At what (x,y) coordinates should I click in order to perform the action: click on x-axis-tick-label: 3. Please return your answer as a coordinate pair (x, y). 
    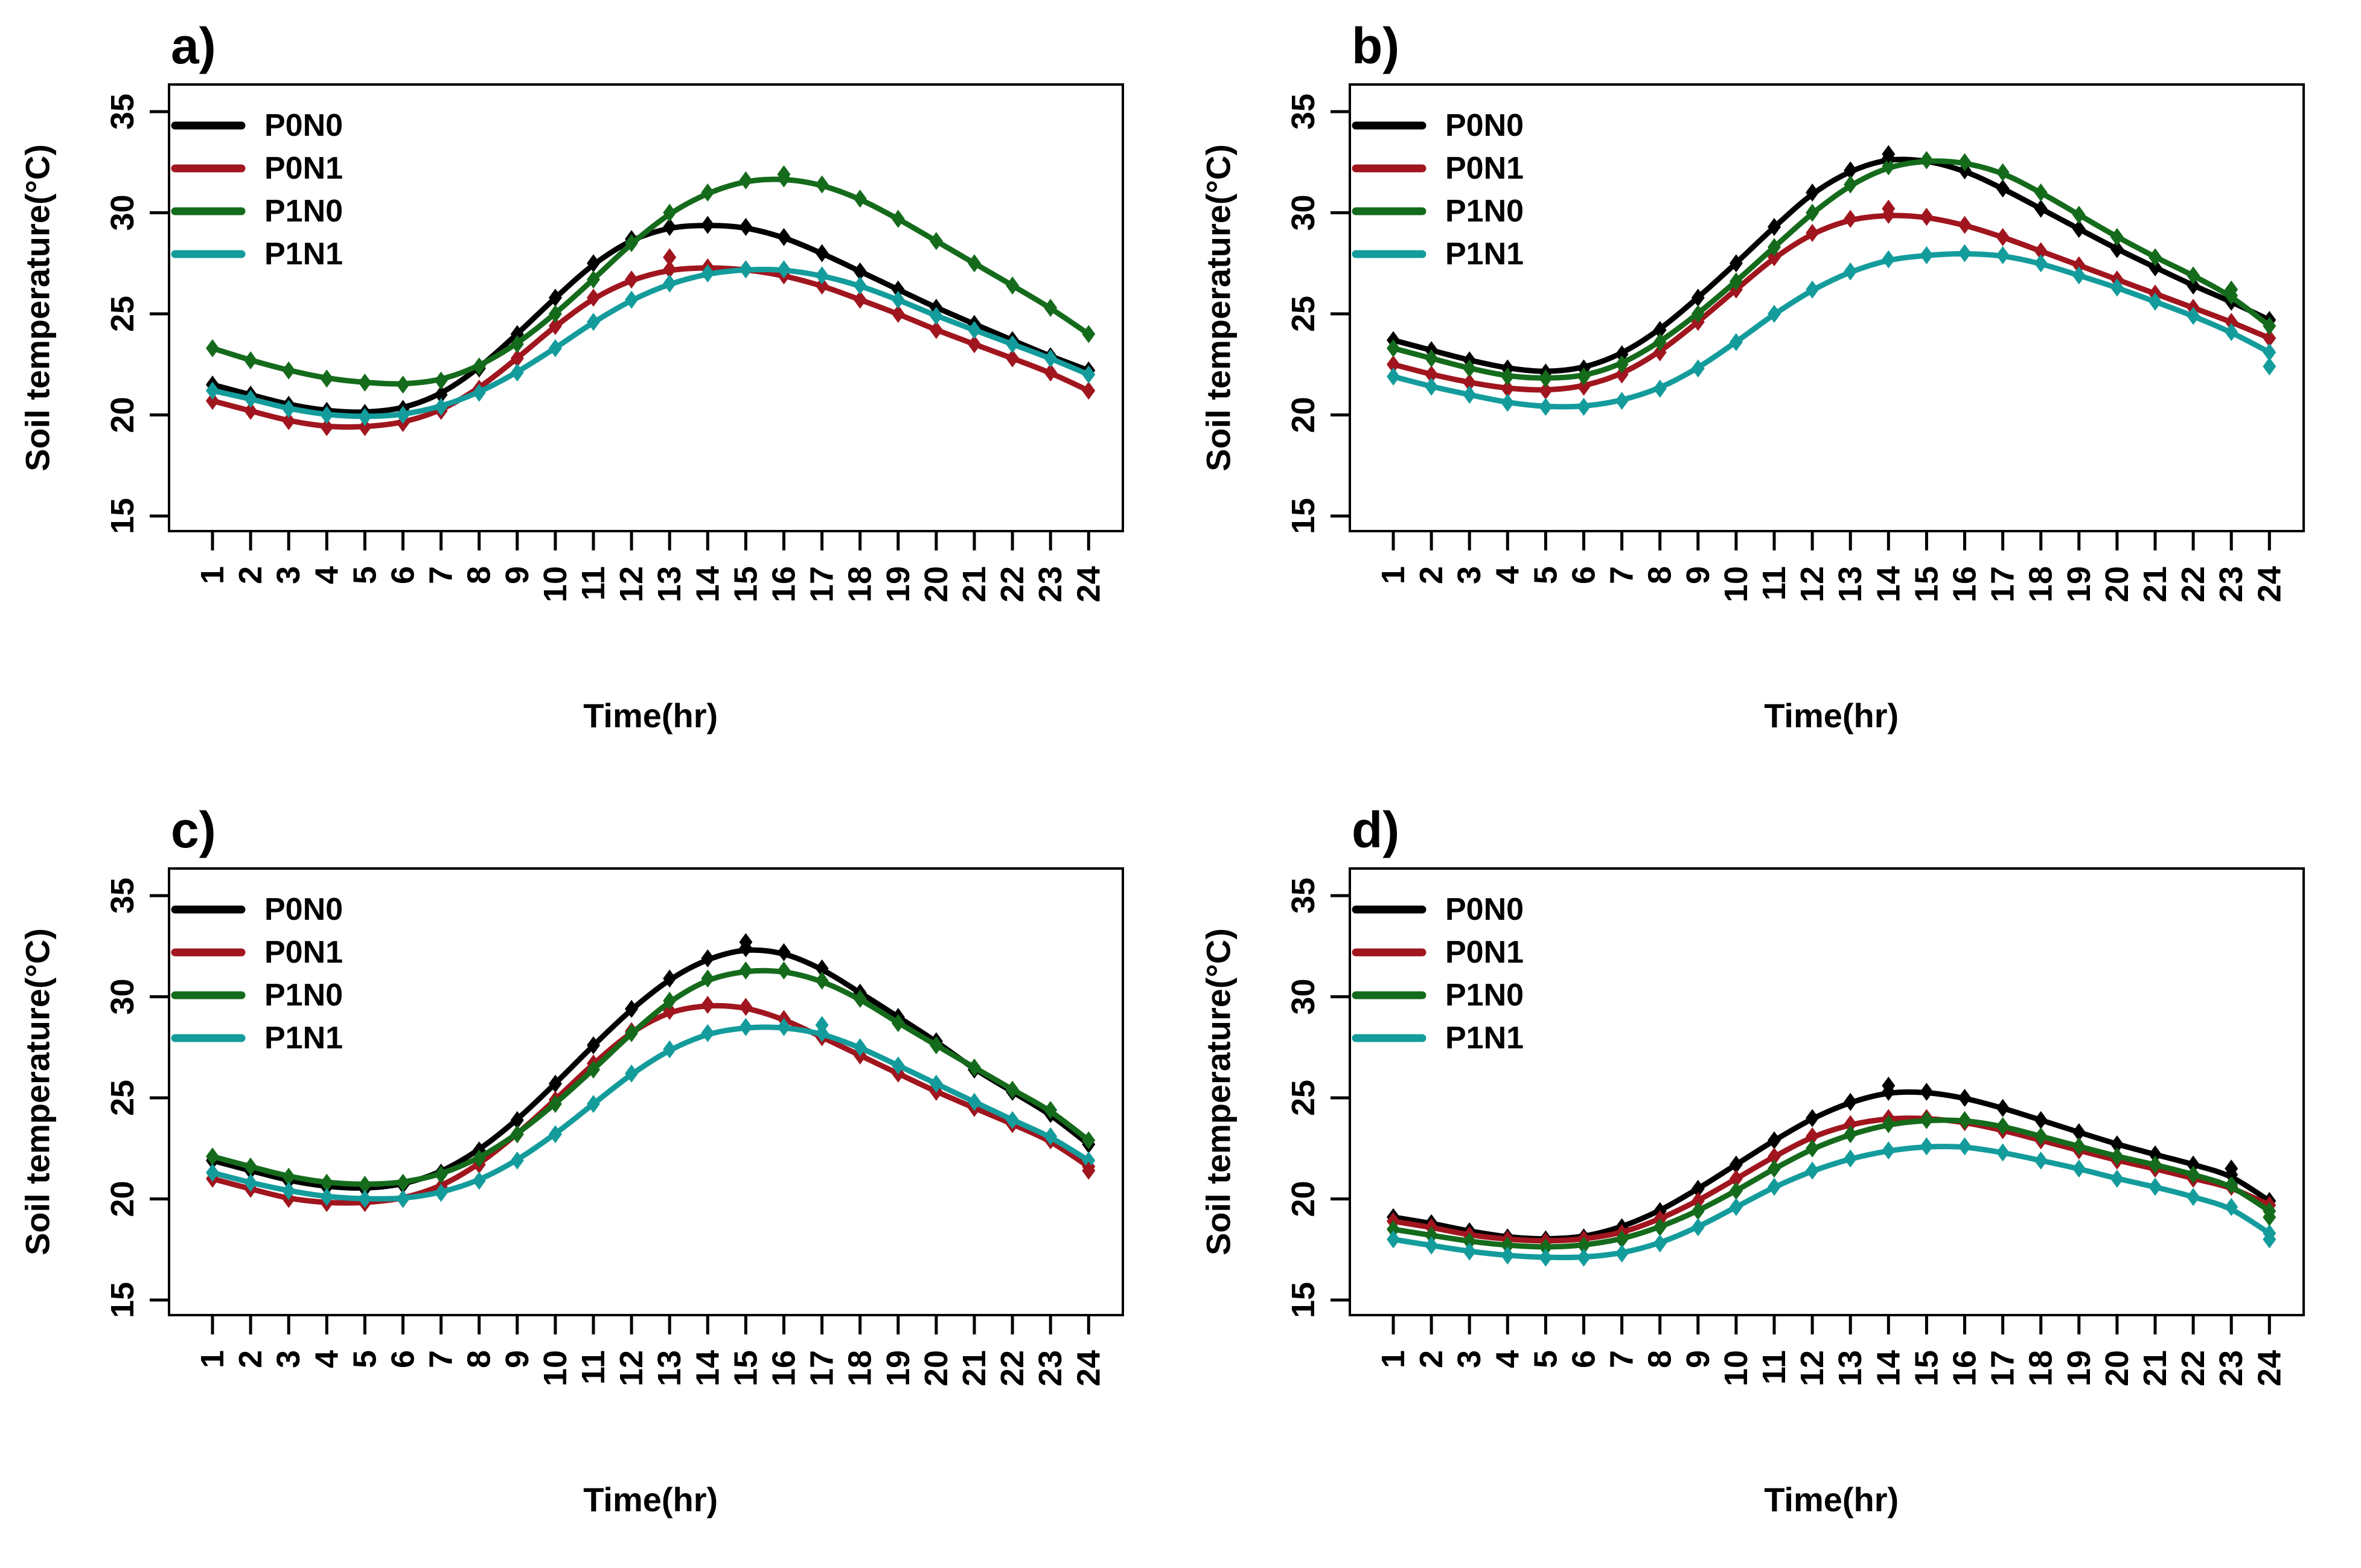
    Looking at the image, I should click on (1469, 575).